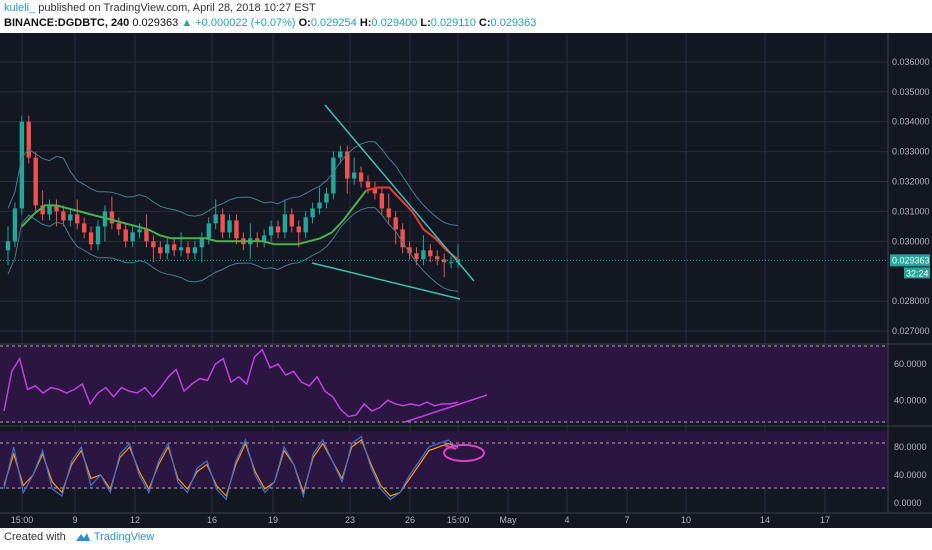  I want to click on current-price-tag, so click(910, 260).